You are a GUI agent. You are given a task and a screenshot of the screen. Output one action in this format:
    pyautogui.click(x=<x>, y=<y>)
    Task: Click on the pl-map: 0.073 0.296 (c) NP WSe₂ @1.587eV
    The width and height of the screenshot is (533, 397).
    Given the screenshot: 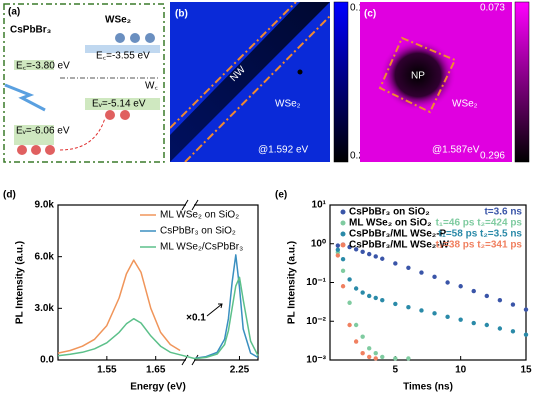 What is the action you would take?
    pyautogui.click(x=445, y=82)
    